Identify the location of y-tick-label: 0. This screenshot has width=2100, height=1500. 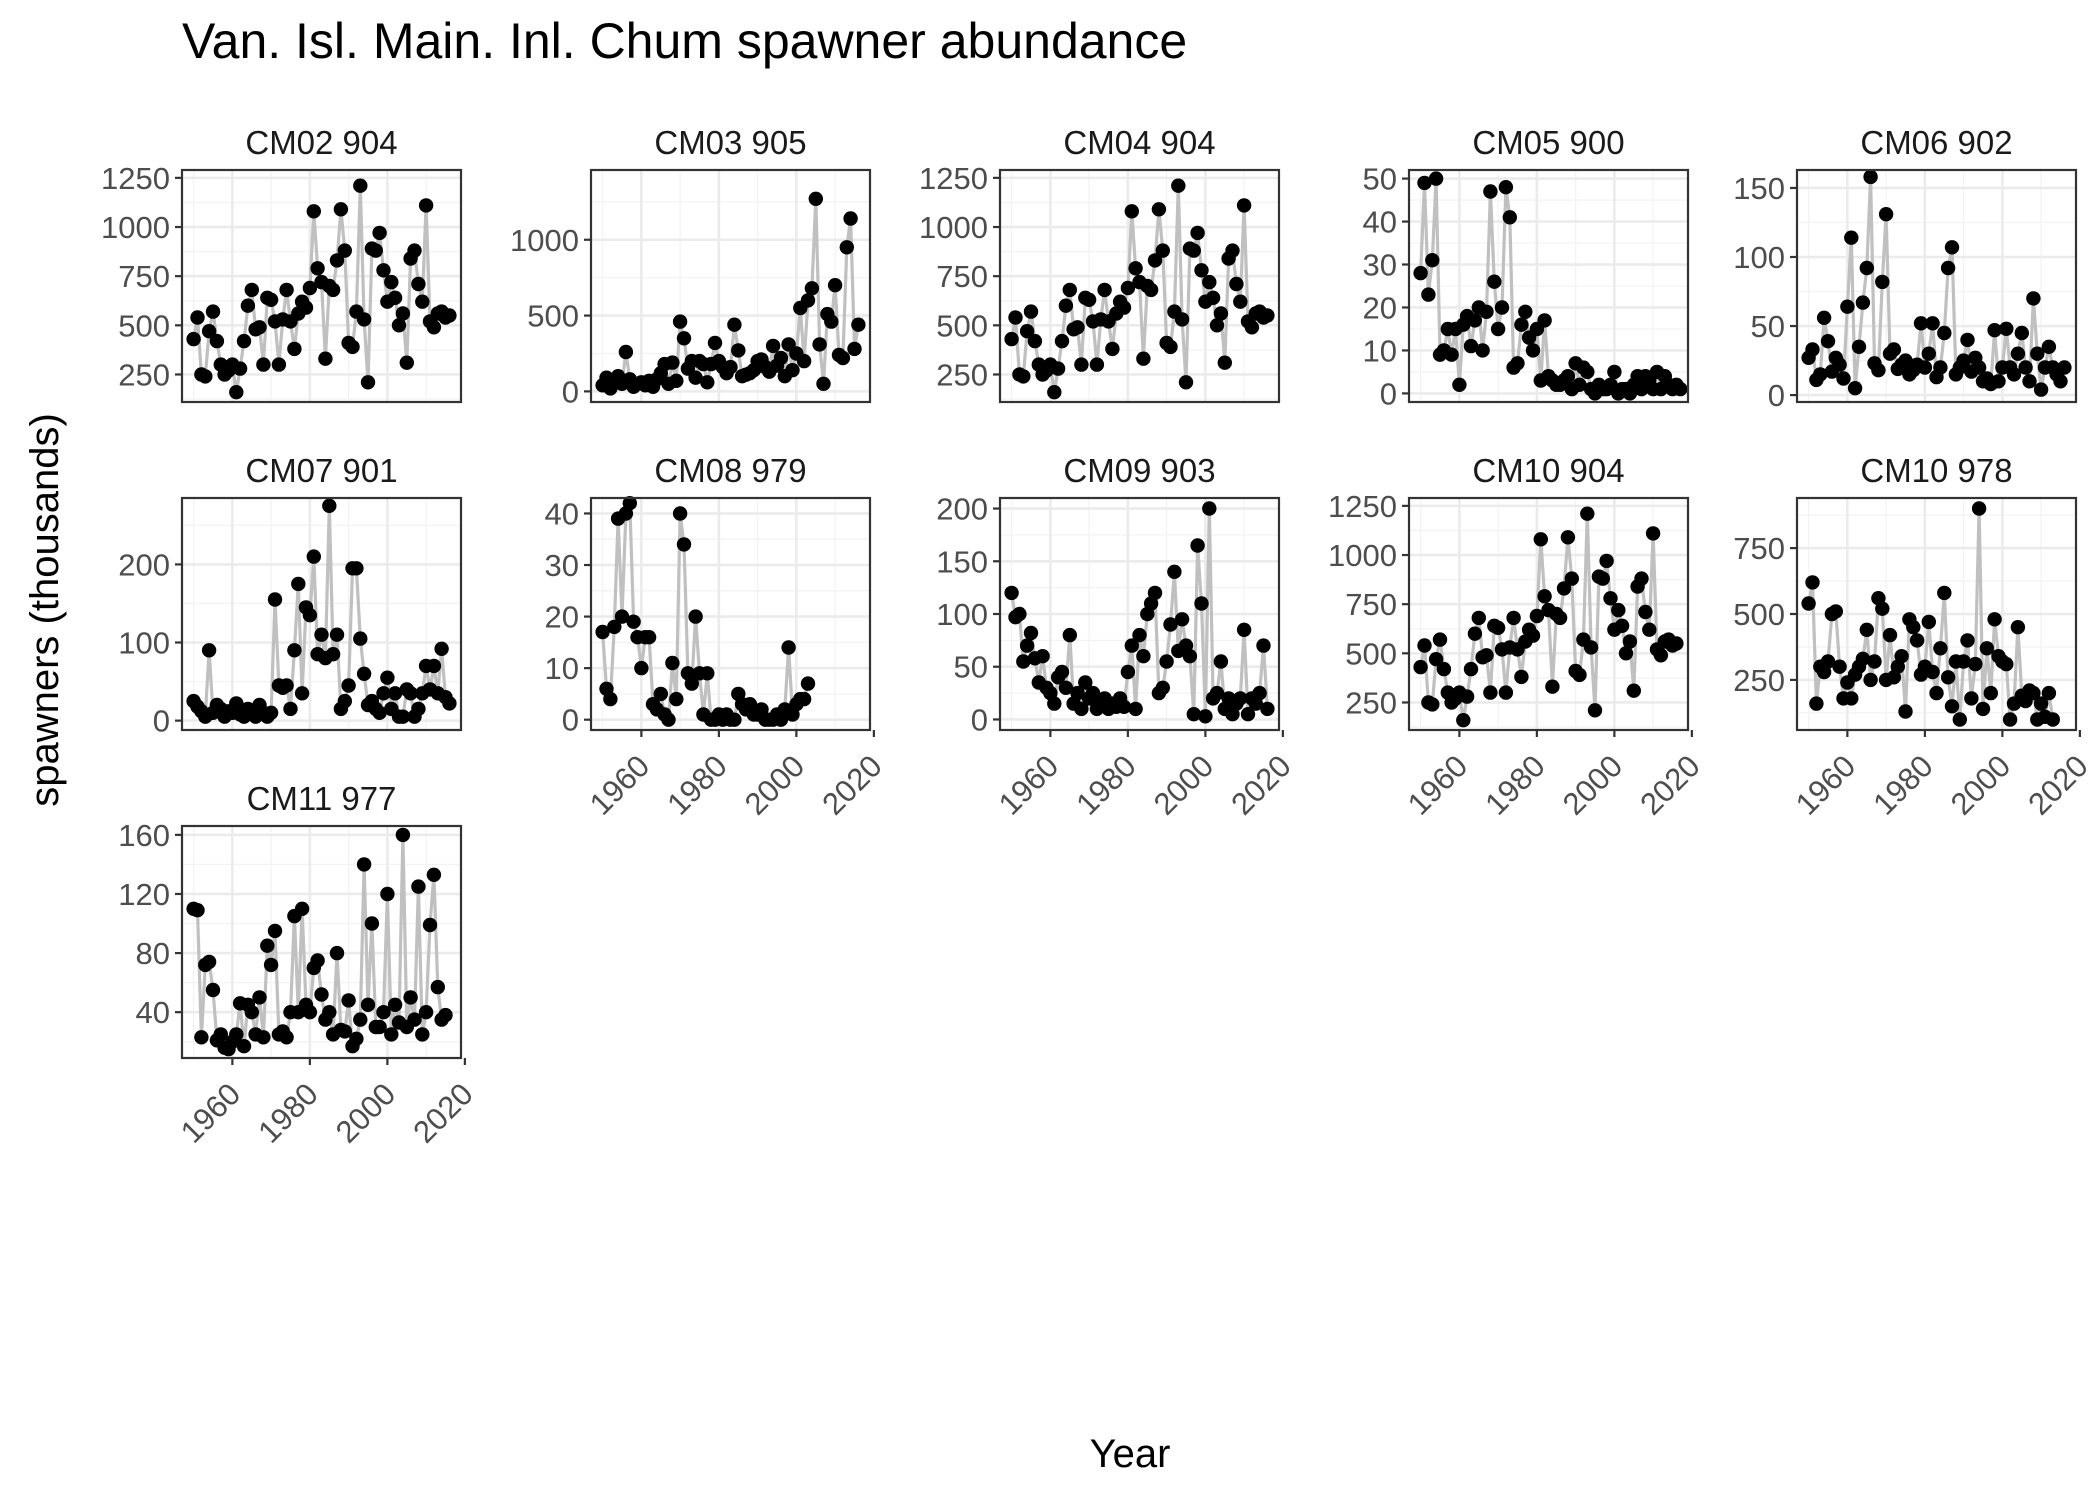
(979, 719).